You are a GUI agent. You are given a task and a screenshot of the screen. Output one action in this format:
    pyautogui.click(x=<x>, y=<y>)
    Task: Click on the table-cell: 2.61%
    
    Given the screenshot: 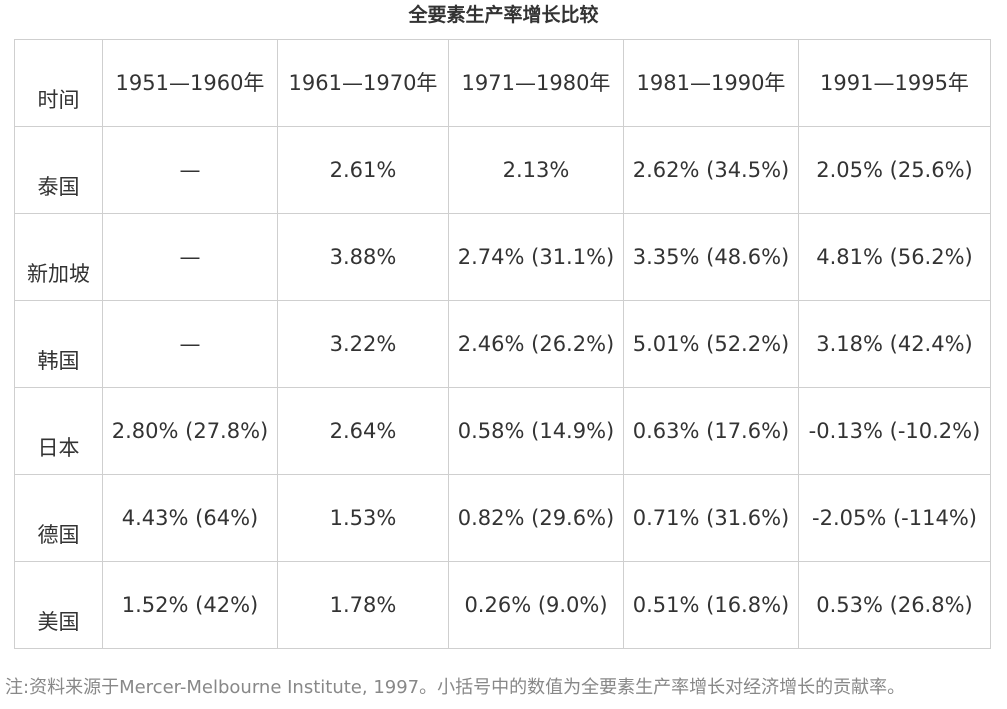 What is the action you would take?
    pyautogui.click(x=363, y=170)
    